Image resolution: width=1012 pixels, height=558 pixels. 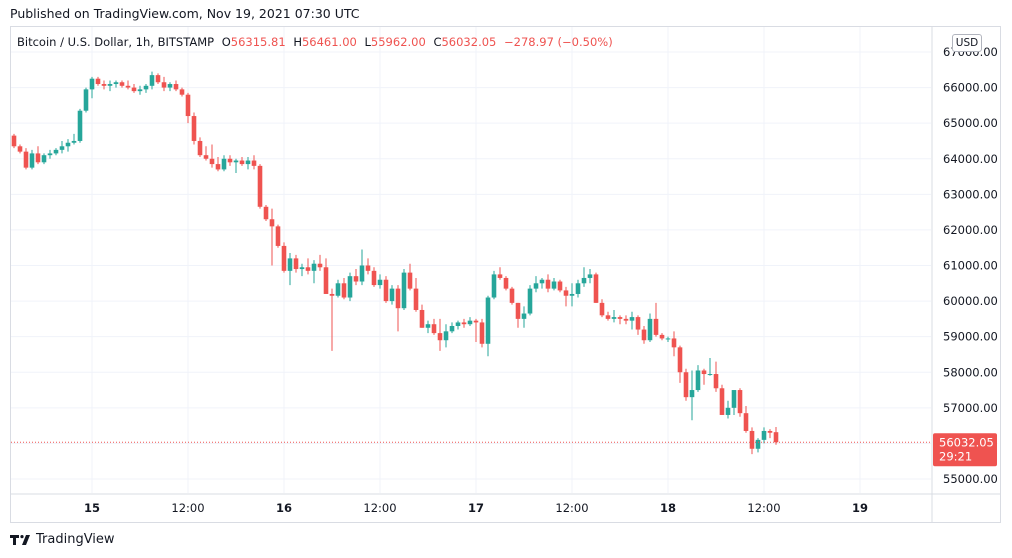 I want to click on currency-button: USD, so click(x=967, y=43).